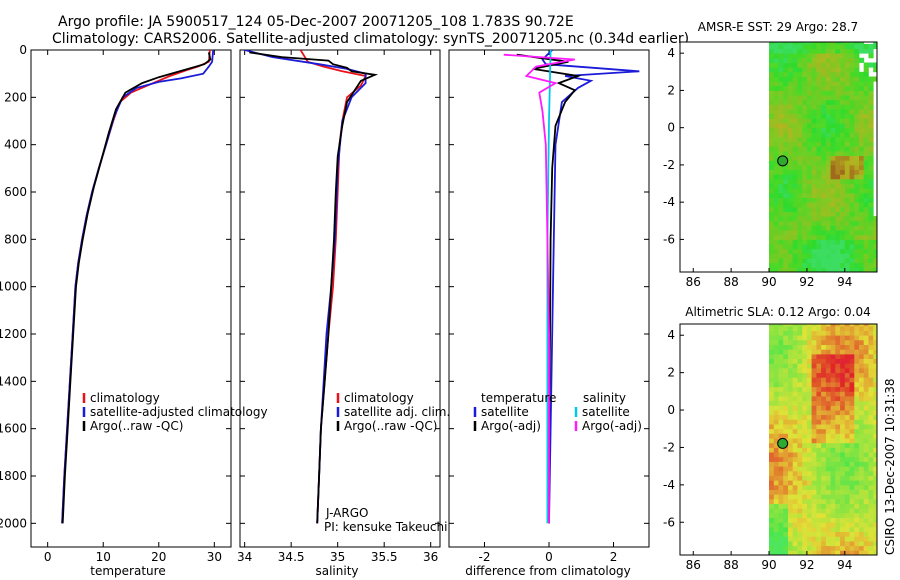  I want to click on legend-label-sal-satellite: satellite, so click(606, 412).